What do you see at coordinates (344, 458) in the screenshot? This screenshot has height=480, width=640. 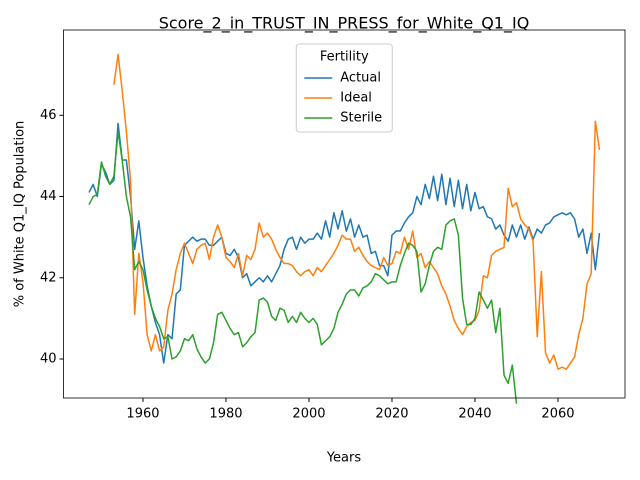 I see `x-axis-label: Years` at bounding box center [344, 458].